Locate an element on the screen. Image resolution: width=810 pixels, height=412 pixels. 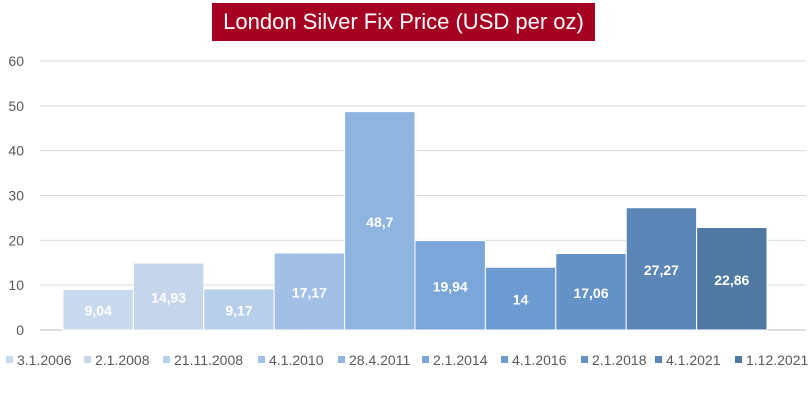
legend-label: 28.4.2011 is located at coordinates (379, 360).